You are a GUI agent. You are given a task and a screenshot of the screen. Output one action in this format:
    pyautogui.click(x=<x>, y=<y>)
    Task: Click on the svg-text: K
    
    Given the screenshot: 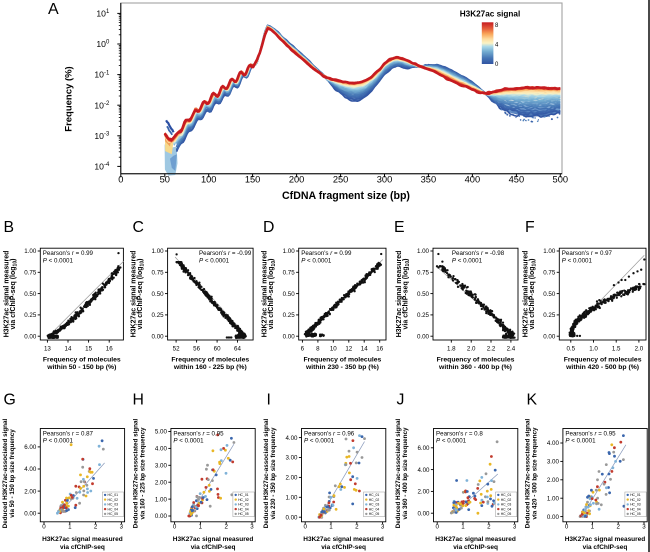 What is the action you would take?
    pyautogui.click(x=532, y=400)
    